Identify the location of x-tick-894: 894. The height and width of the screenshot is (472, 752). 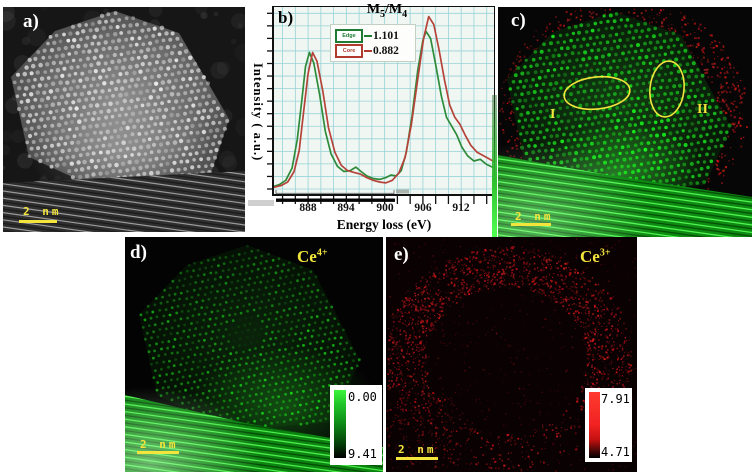
(346, 208).